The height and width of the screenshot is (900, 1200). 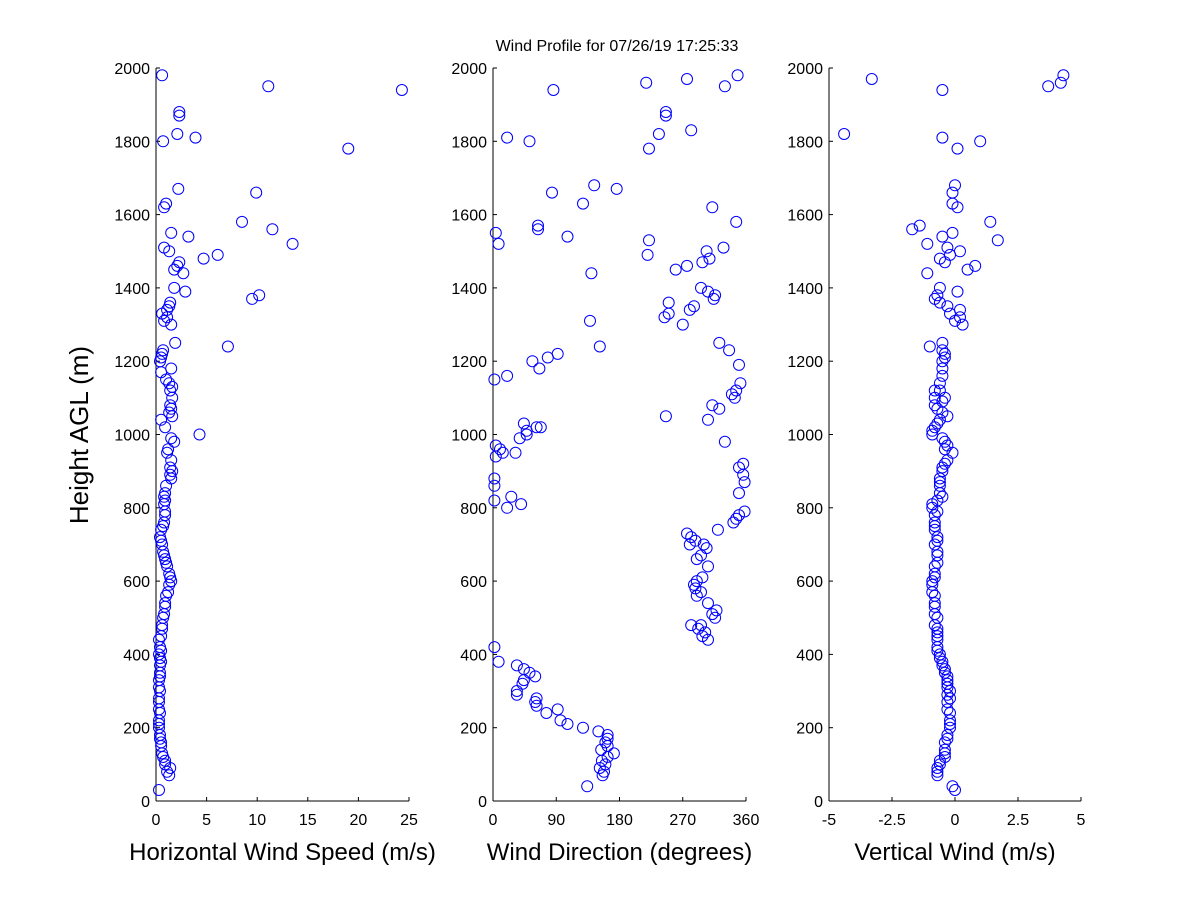 What do you see at coordinates (682, 820) in the screenshot?
I see `x-tick-label: 270` at bounding box center [682, 820].